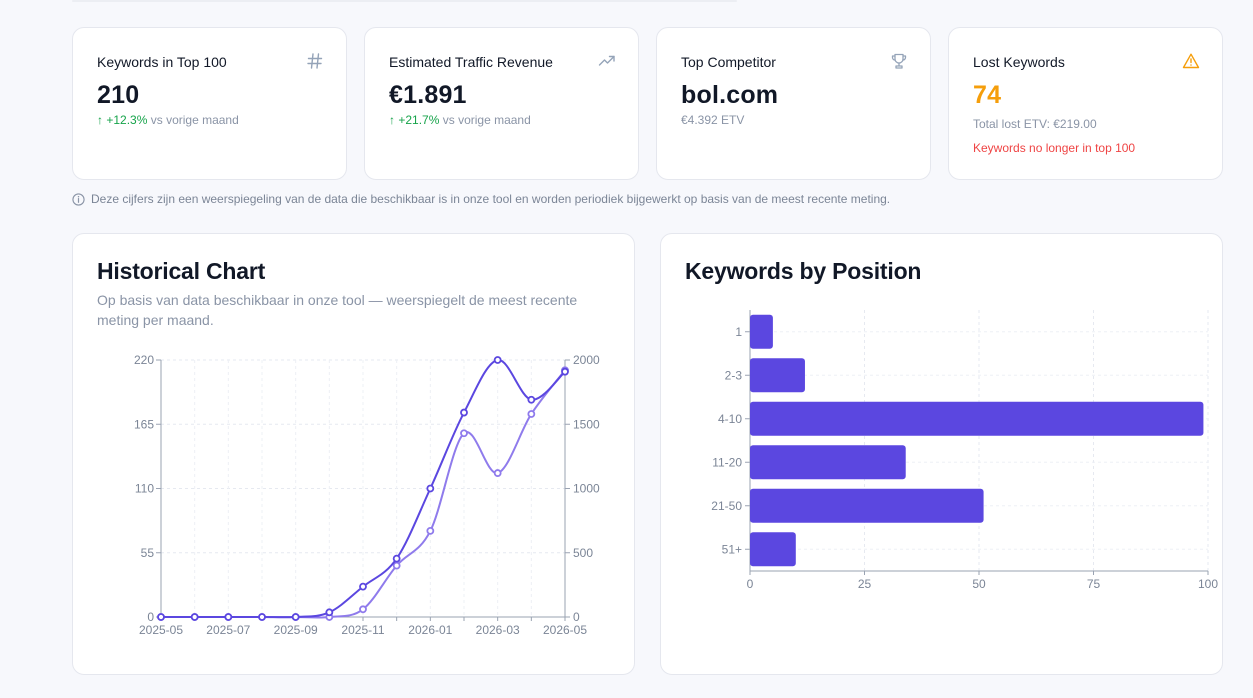 Image resolution: width=1253 pixels, height=698 pixels. I want to click on x-tick-label: 2026-03, so click(498, 630).